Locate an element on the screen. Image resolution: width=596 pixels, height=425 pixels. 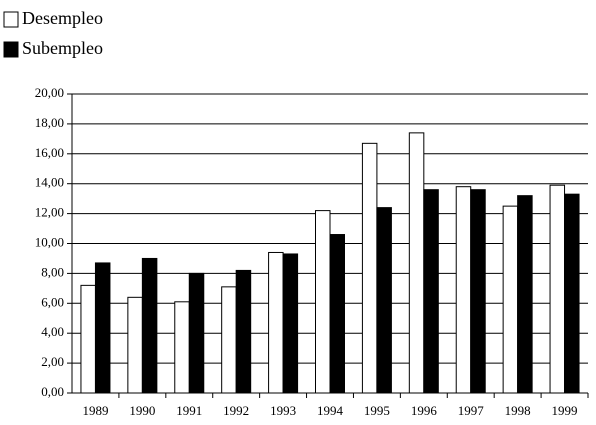
y-tick-label: 0,00 is located at coordinates (52, 391).